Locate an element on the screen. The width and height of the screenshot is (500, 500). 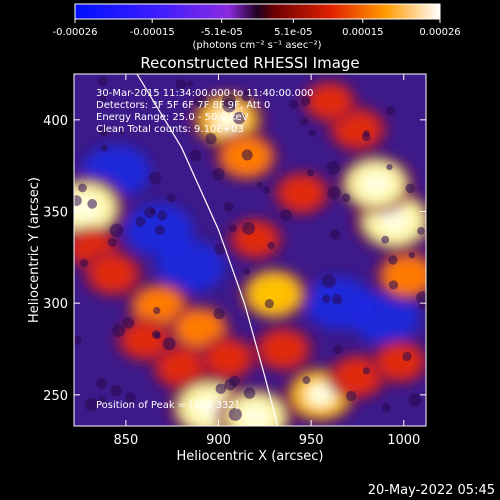
annotation-line: Clean Total counts: 9.10E+03 is located at coordinates (170, 129).